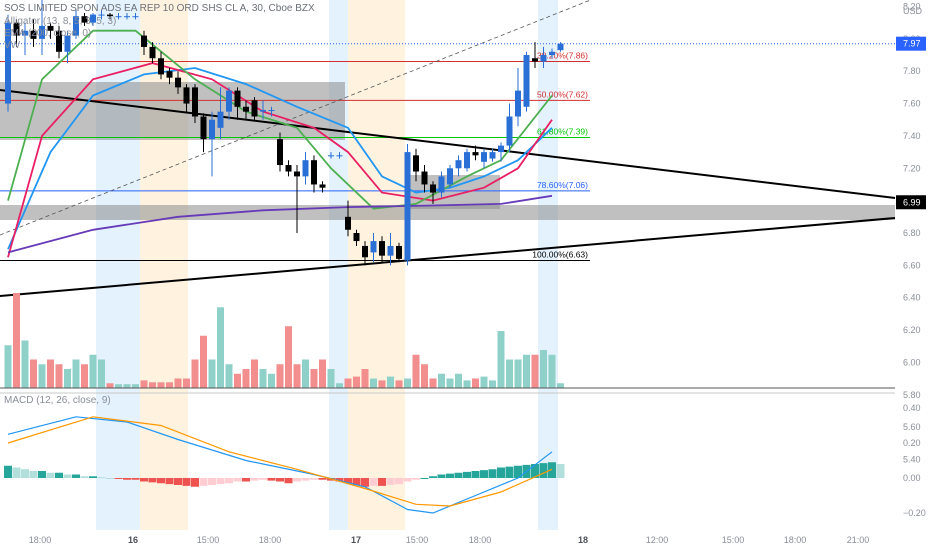  Describe the element at coordinates (912, 298) in the screenshot. I see `price-tick-label: 6.40` at that location.